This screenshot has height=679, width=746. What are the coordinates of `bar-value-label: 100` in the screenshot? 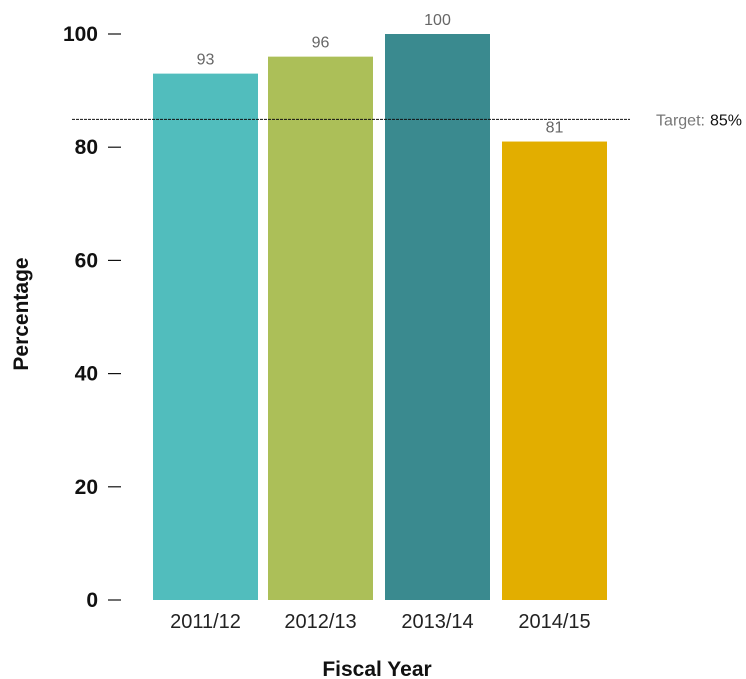 It's located at (437, 20).